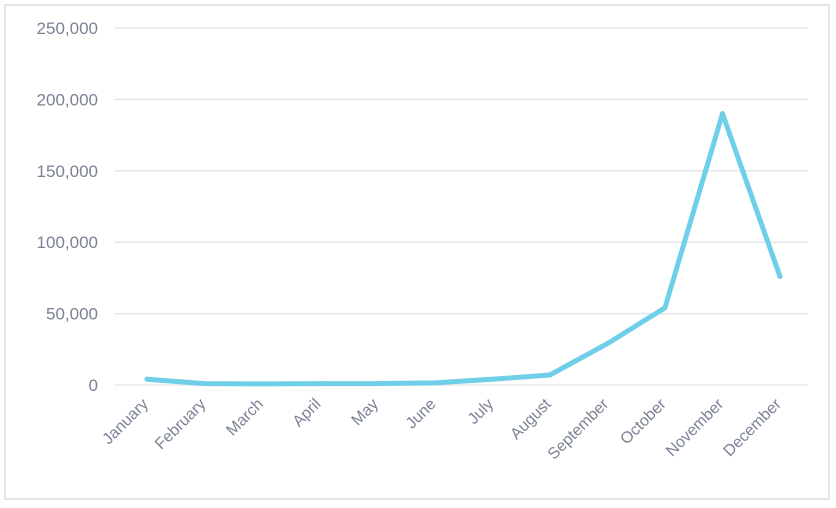 The width and height of the screenshot is (836, 508). What do you see at coordinates (695, 427) in the screenshot?
I see `x-tick-label: November` at bounding box center [695, 427].